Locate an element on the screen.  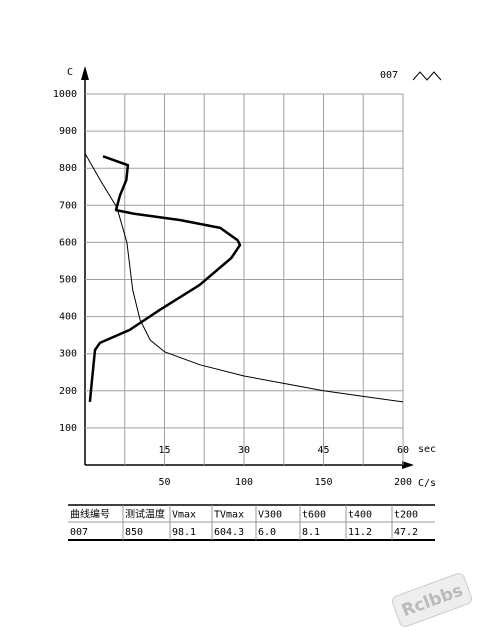
table-cell: 98.1 is located at coordinates (184, 532).